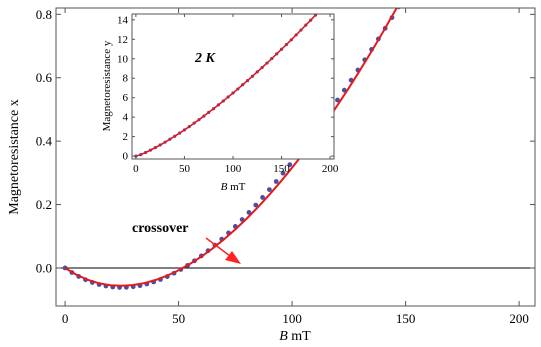 This screenshot has height=347, width=541. I want to click on inset-x-tick-label: 100, so click(233, 169).